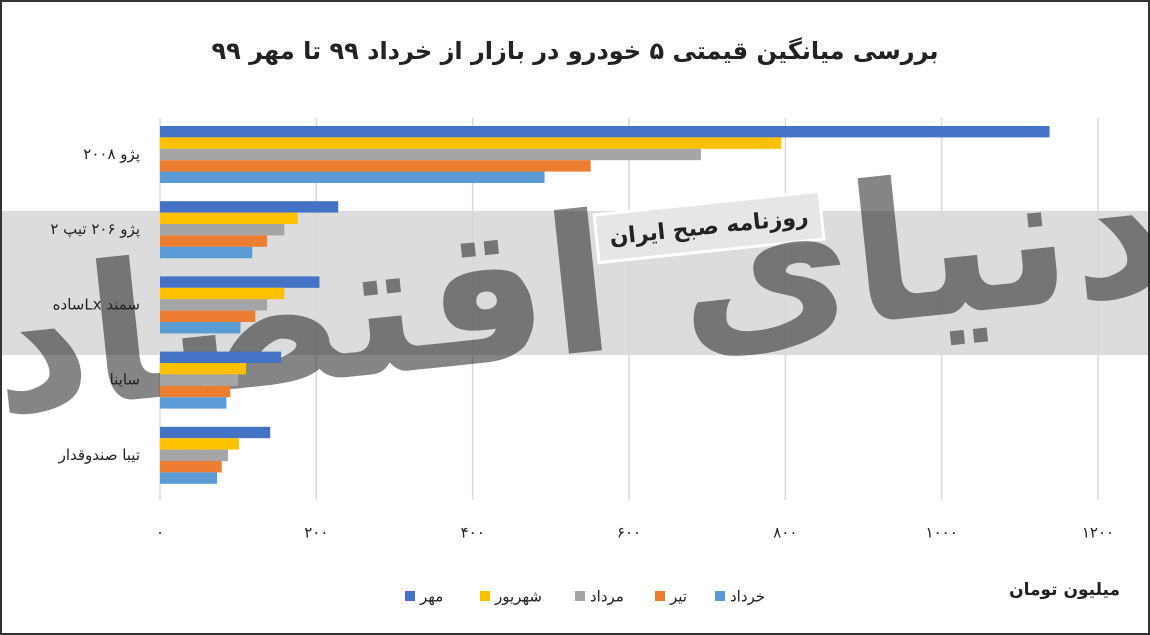 This screenshot has width=1150, height=635. What do you see at coordinates (125, 380) in the screenshot?
I see `y-tick-label: ساینا` at bounding box center [125, 380].